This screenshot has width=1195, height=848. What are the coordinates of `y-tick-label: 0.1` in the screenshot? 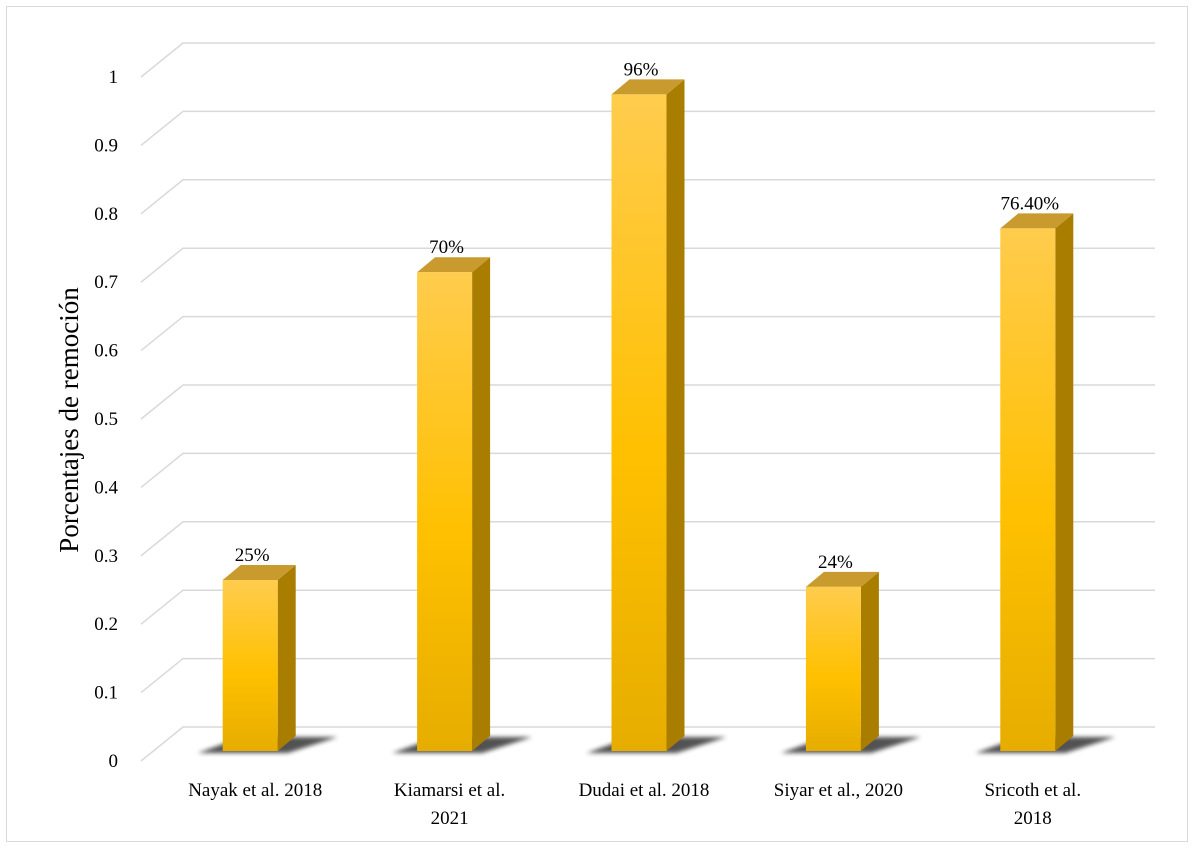 It's located at (106, 693).